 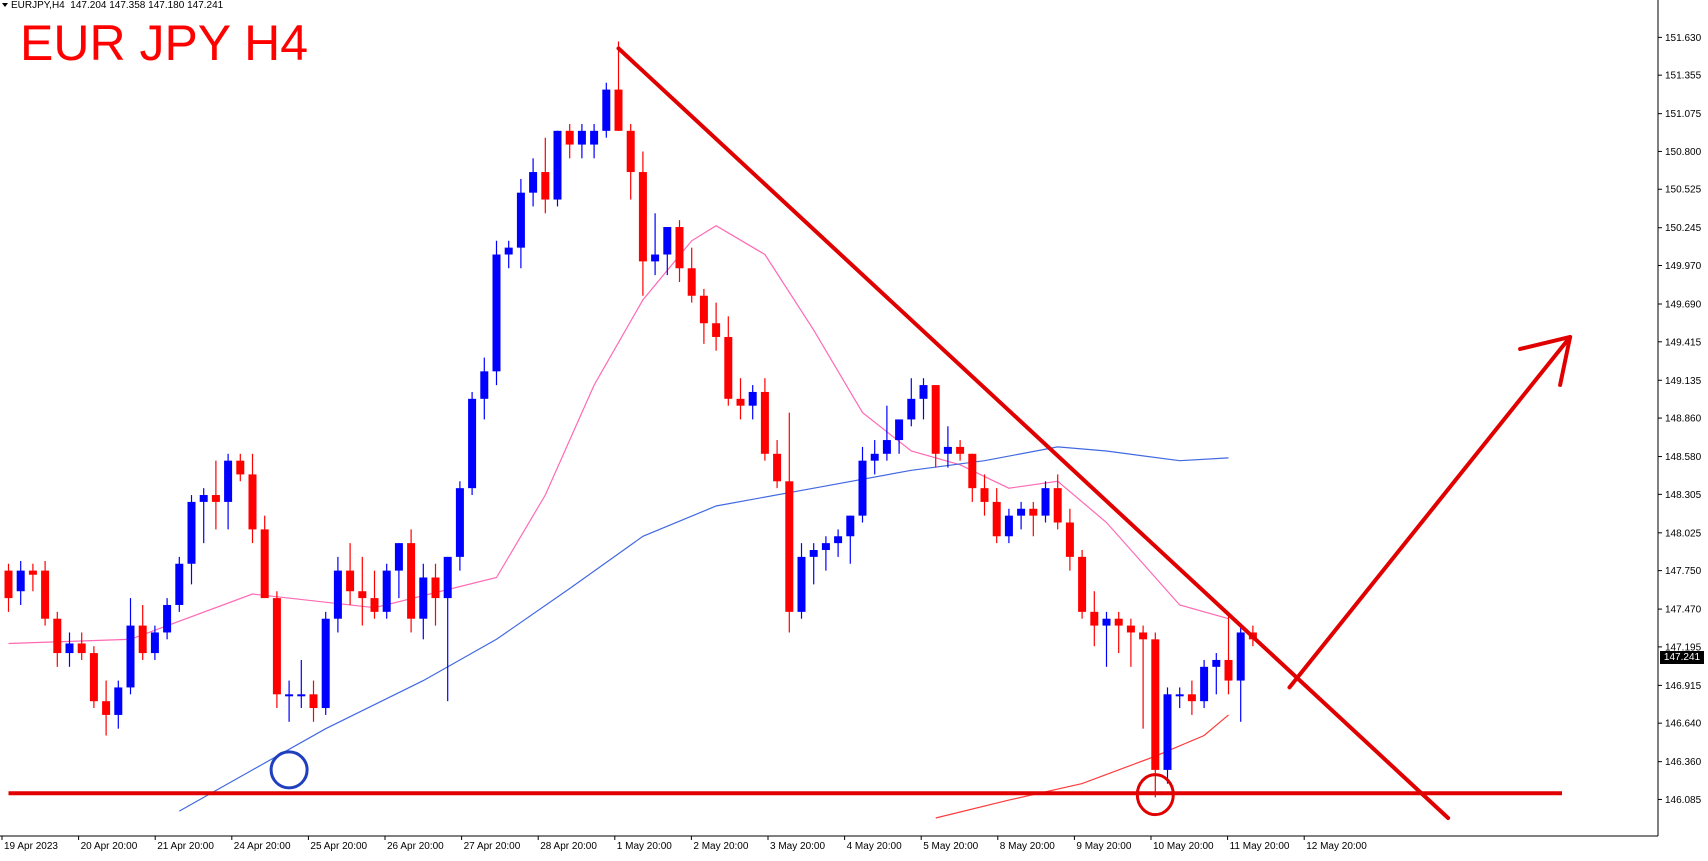 I want to click on x-tick-label: 25 Apr 20:00, so click(x=338, y=846).